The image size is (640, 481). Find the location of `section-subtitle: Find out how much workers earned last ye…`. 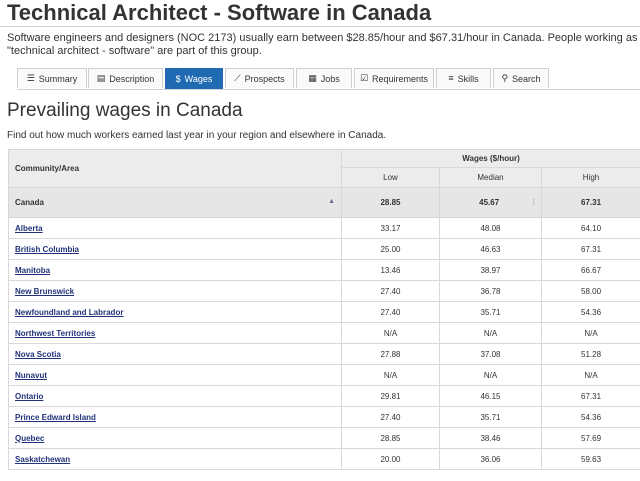

section-subtitle: Find out how much workers earned last ye… is located at coordinates (197, 135).